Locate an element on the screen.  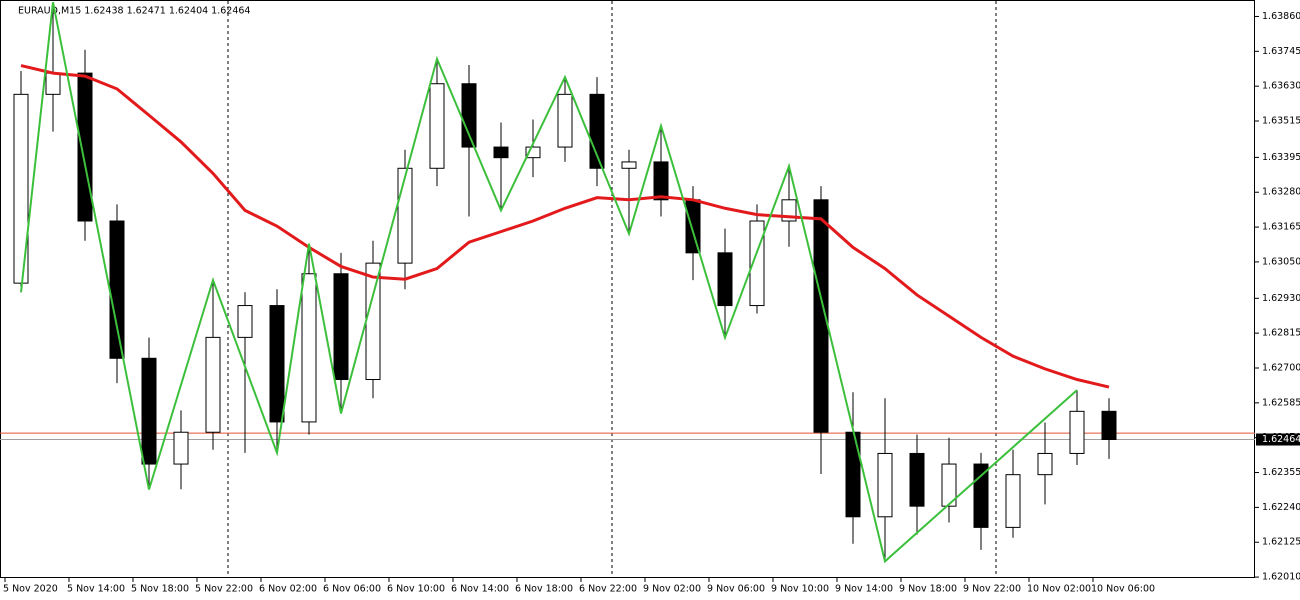
bid-label: 1.62464 is located at coordinates (1281, 439).